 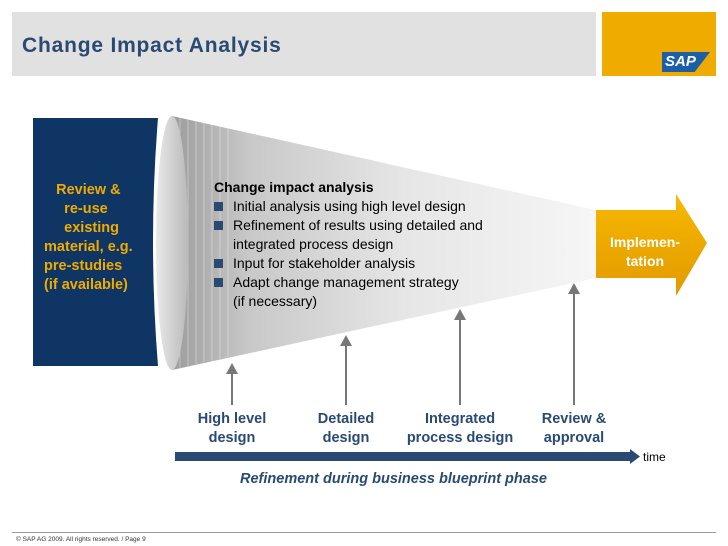 I want to click on implementation-arrow, so click(x=651, y=245).